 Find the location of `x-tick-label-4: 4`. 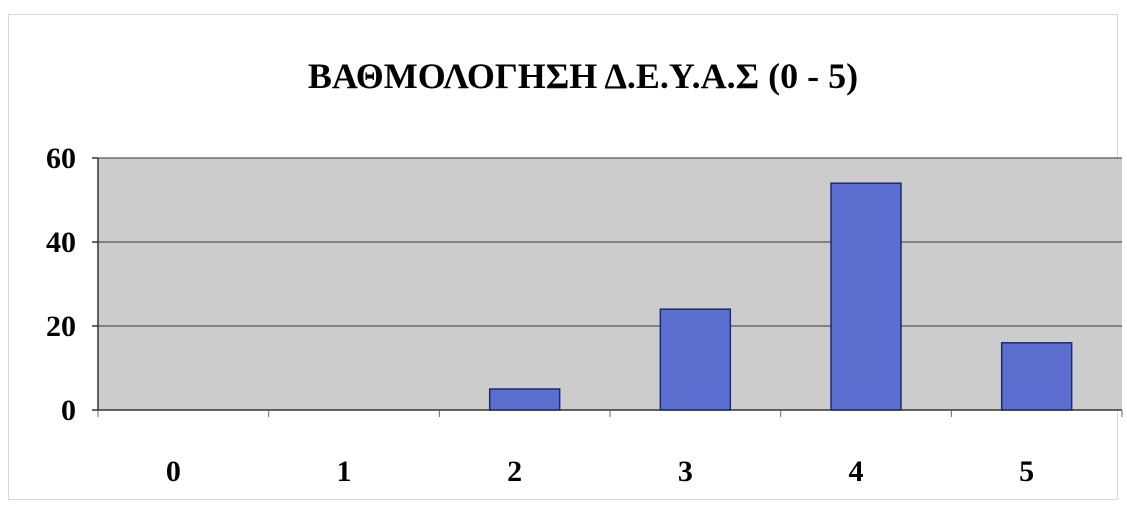

x-tick-label-4: 4 is located at coordinates (856, 471).